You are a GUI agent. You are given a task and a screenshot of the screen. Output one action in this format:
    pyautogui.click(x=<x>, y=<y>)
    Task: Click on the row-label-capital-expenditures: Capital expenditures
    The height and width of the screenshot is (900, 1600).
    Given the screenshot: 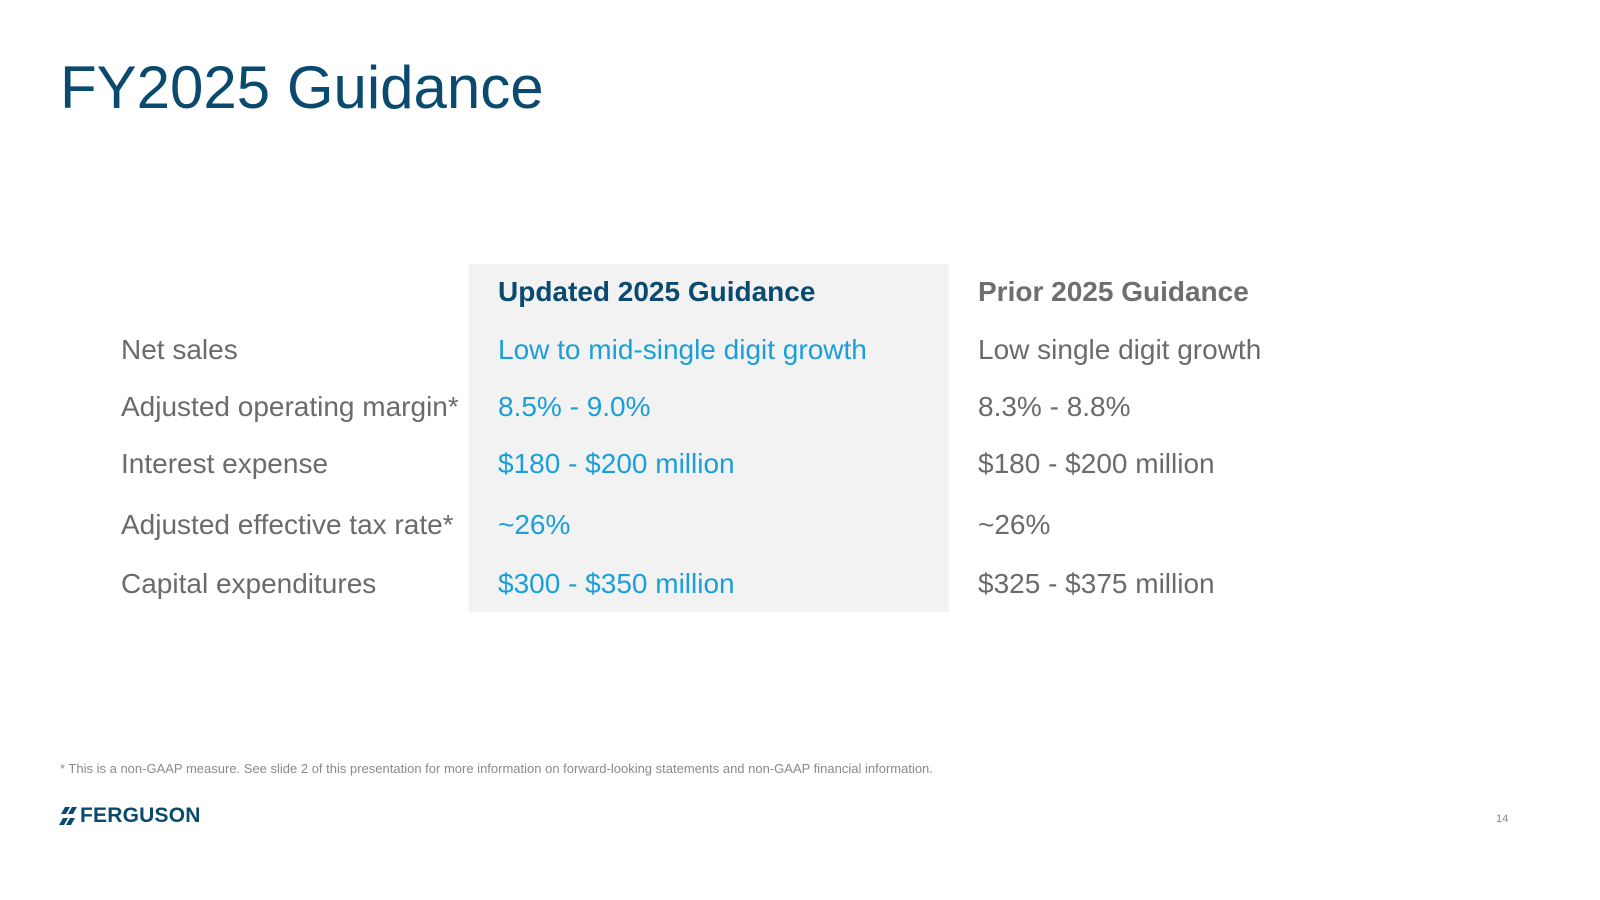 What is the action you would take?
    pyautogui.click(x=249, y=583)
    